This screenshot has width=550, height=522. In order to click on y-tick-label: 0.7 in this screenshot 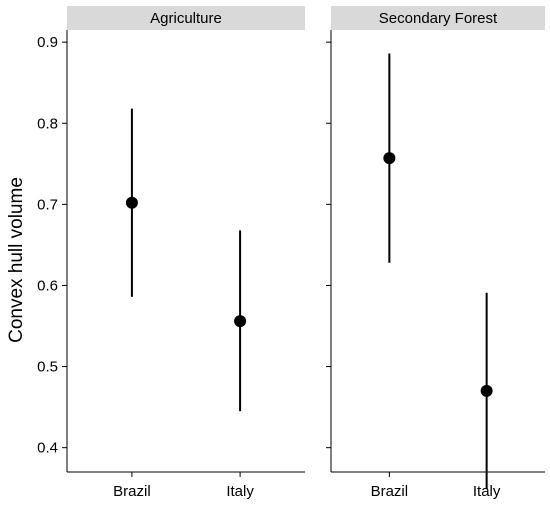, I will do `click(47, 204)`.